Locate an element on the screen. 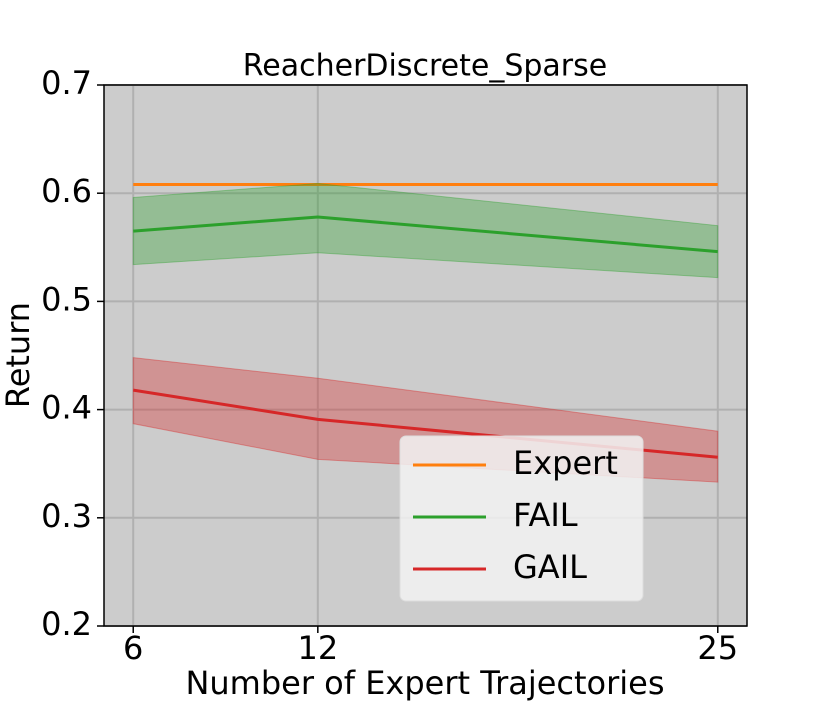  x-tick-label: 6 is located at coordinates (133, 648).